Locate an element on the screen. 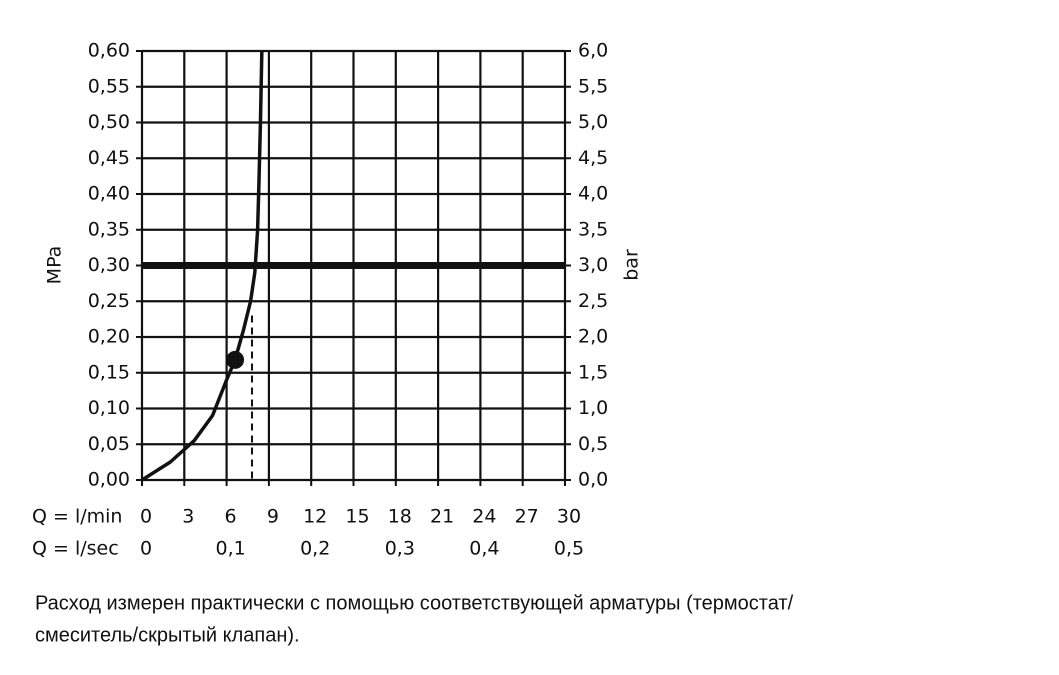 The height and width of the screenshot is (675, 1059). x-tick-label: 12 is located at coordinates (315, 517).